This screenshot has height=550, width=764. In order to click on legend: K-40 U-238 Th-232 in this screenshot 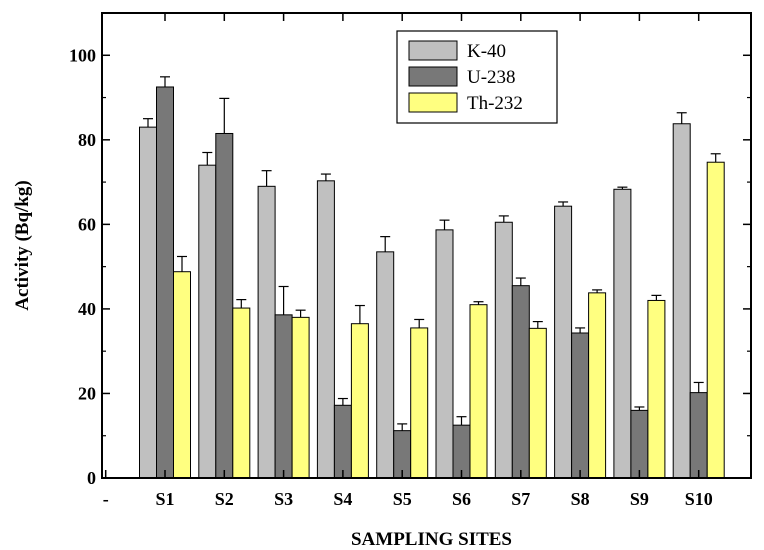, I will do `click(477, 77)`.